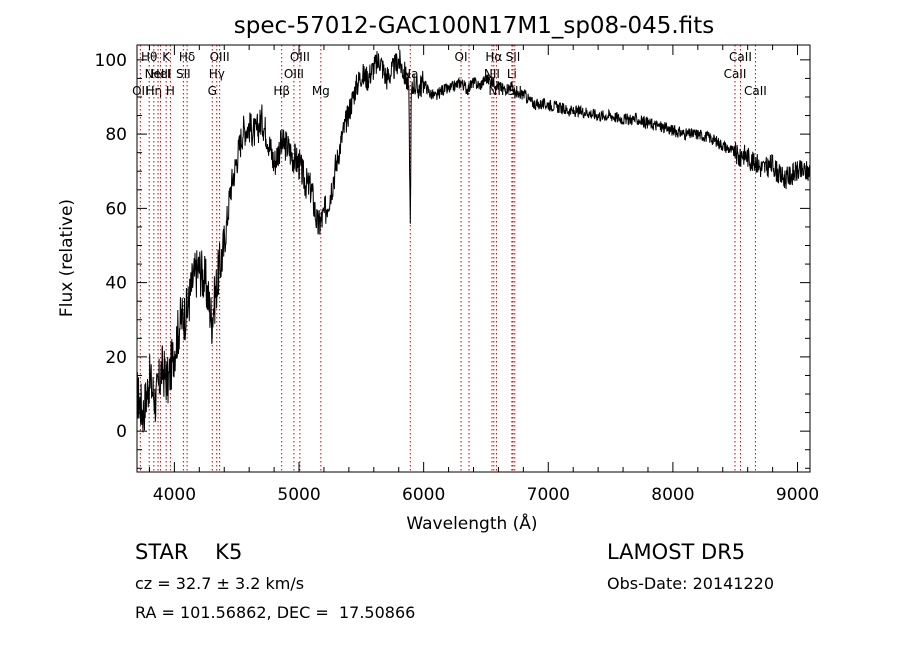 The image size is (900, 653). I want to click on line-marker-label-2: Hη, so click(154, 91).